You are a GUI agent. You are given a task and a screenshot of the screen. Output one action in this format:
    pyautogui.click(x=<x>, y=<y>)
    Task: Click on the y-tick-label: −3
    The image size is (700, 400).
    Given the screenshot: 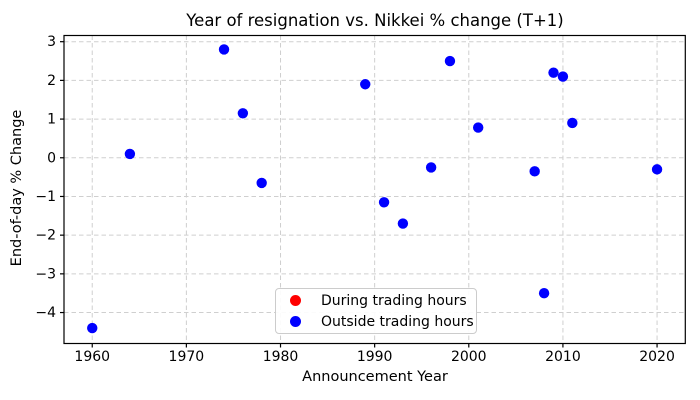 What is the action you would take?
    pyautogui.click(x=45, y=274)
    